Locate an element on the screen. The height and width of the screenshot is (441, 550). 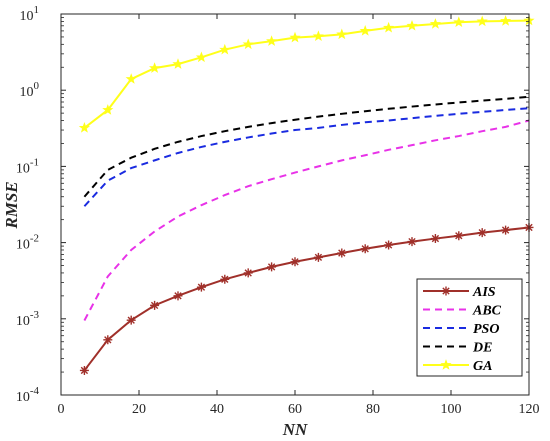
y-tick-label: 10⁻¹ is located at coordinates (27, 166).